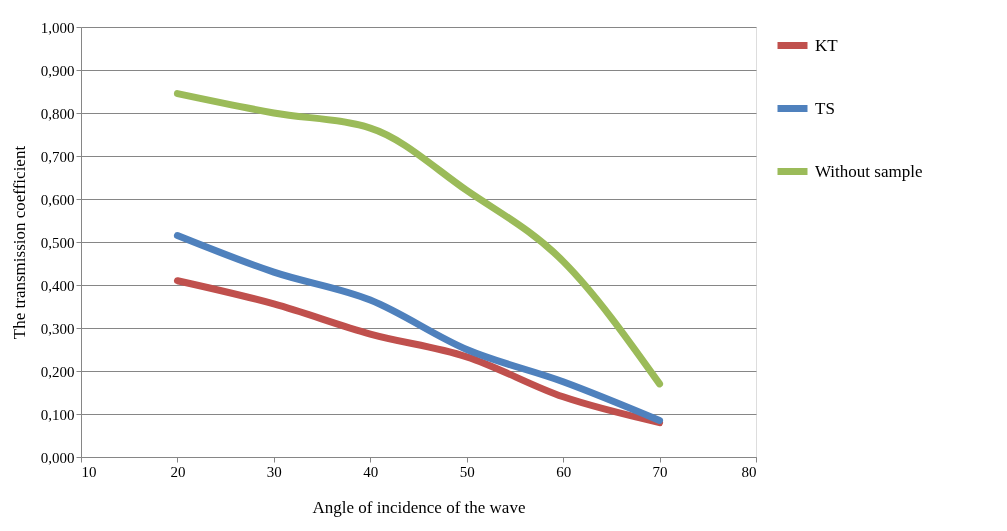 Image resolution: width=1007 pixels, height=531 pixels. I want to click on x-tick-label: 20, so click(178, 471).